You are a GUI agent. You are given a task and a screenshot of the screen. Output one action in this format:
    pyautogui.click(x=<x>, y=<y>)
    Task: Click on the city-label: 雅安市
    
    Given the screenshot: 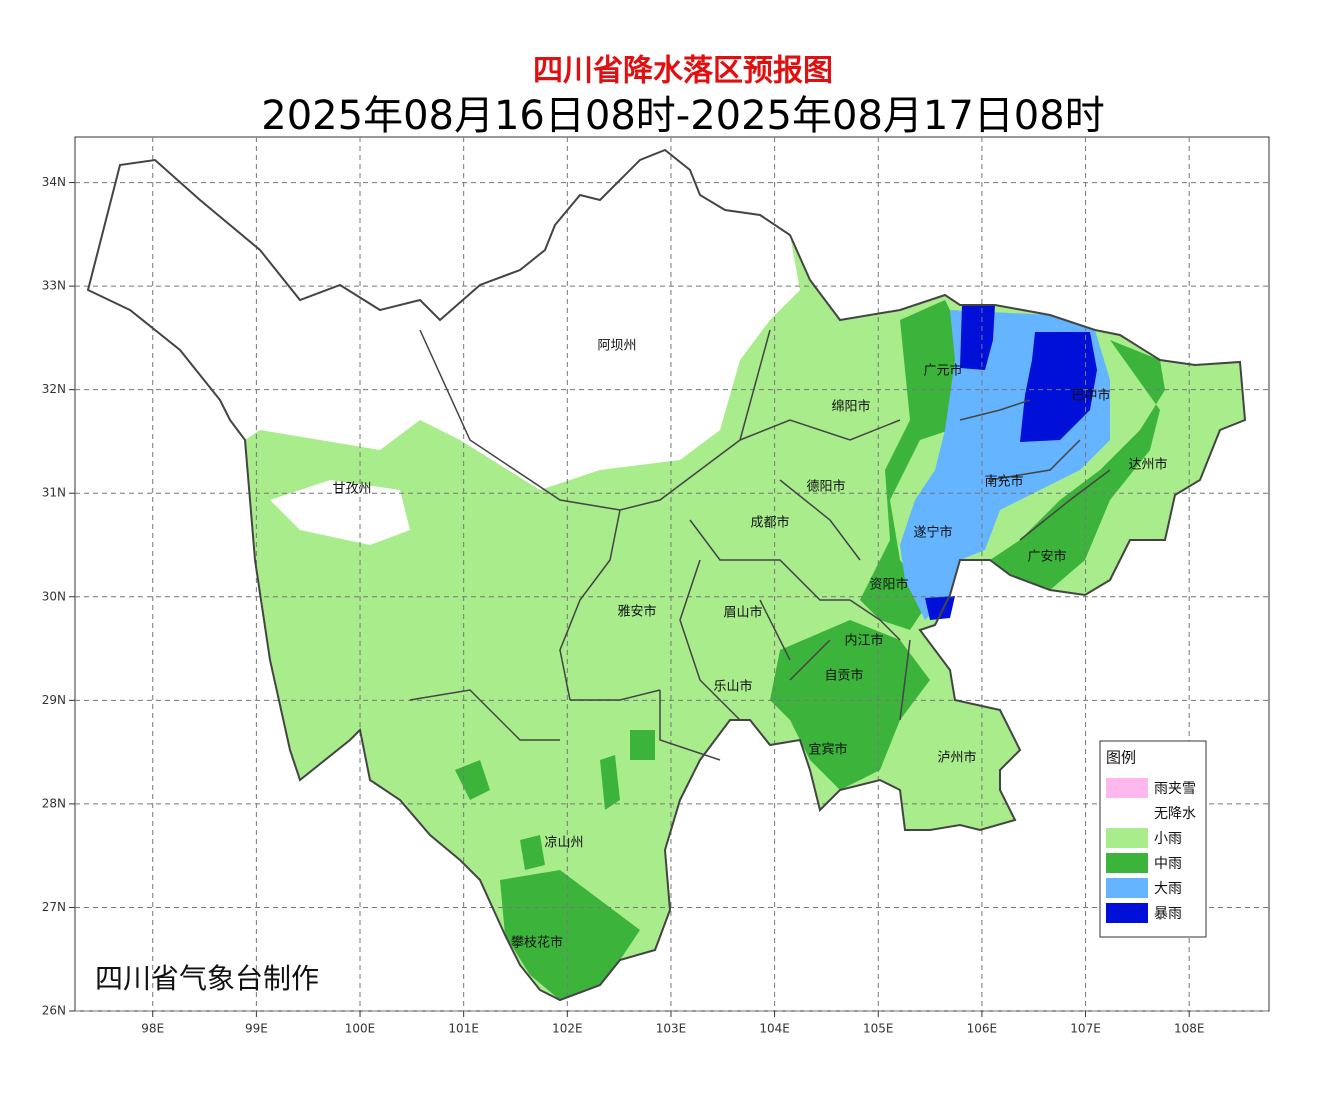 What is the action you would take?
    pyautogui.click(x=636, y=612)
    